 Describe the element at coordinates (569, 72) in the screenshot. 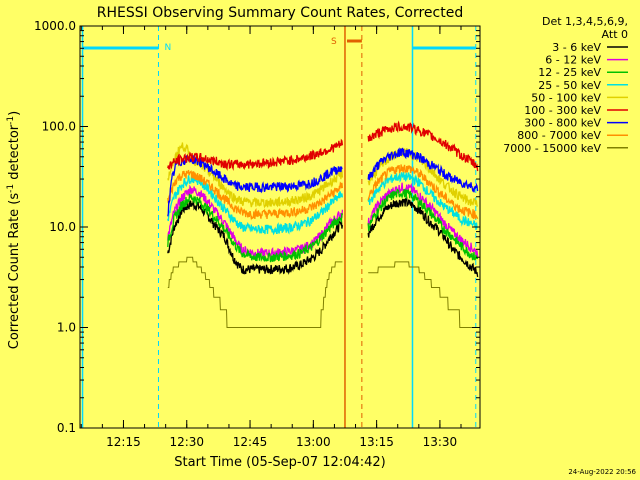

I see `legend-label-2: 12 - 25 keV` at that location.